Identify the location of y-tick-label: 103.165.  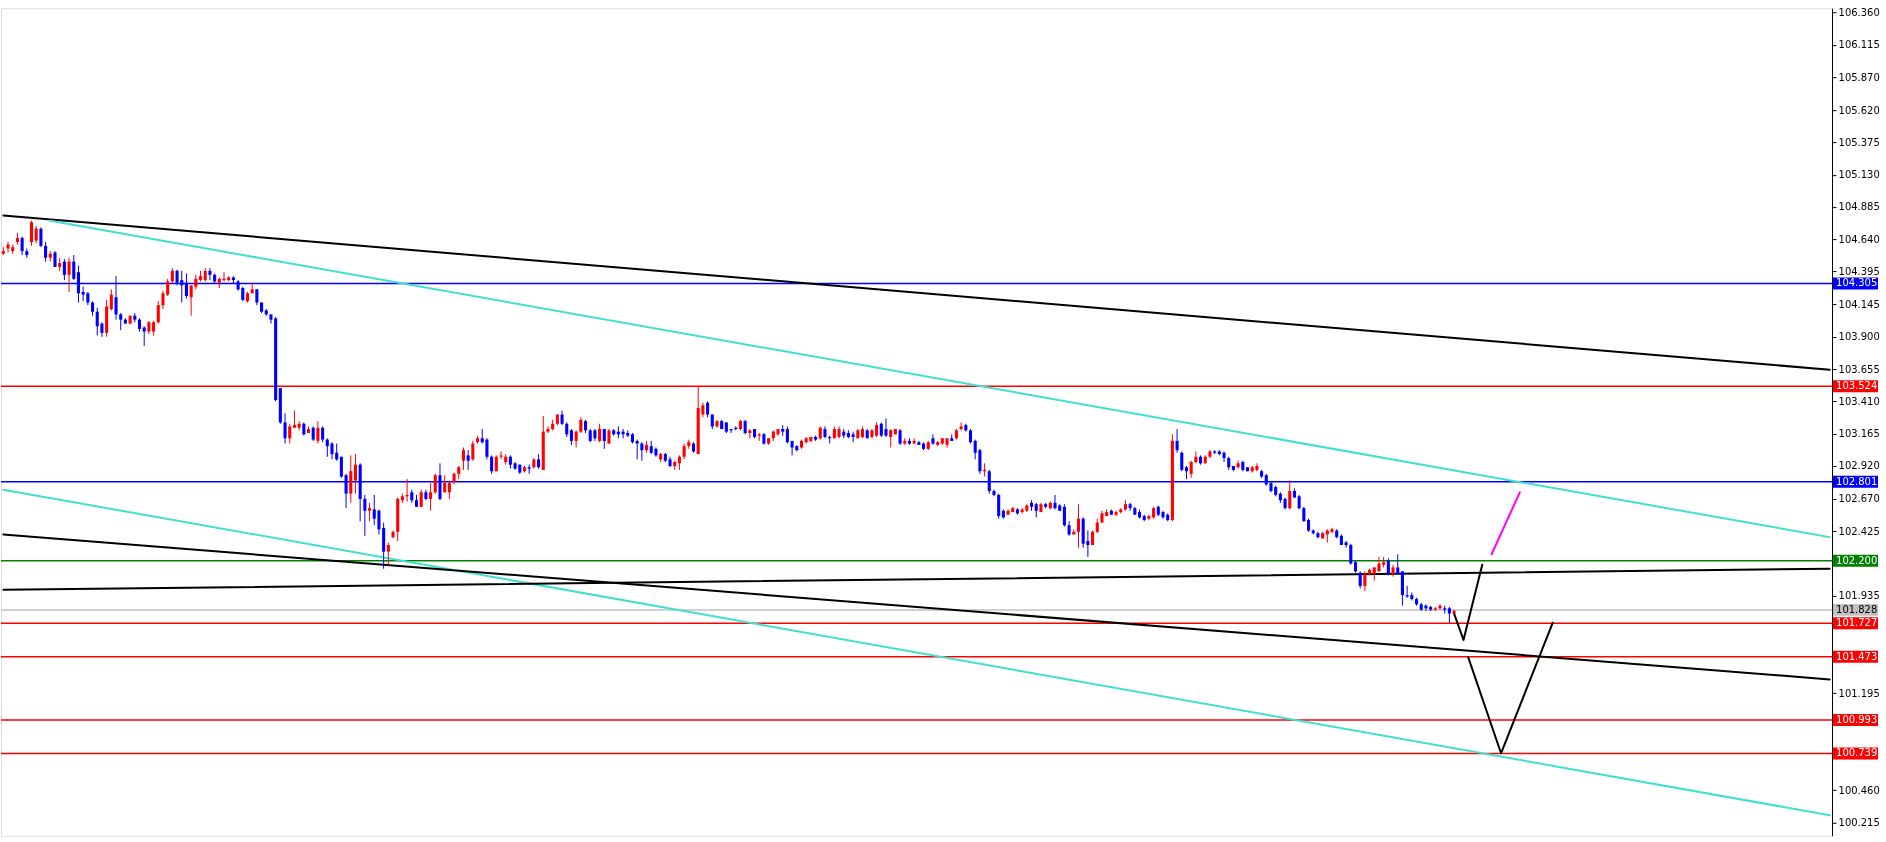
(1859, 434).